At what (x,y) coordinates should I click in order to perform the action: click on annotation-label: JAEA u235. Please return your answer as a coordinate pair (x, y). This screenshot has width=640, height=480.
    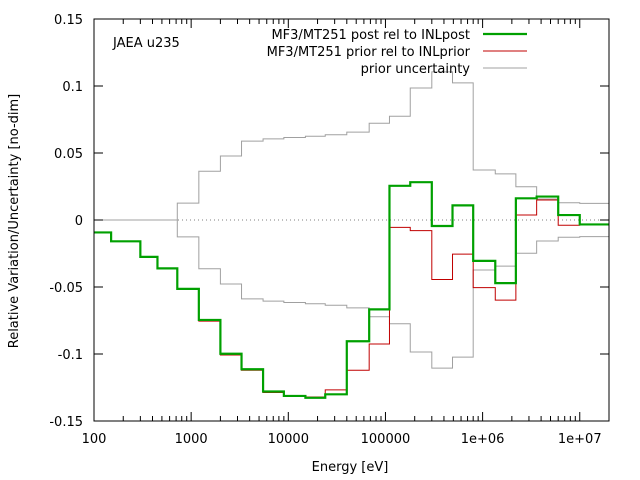
    Looking at the image, I should click on (146, 43).